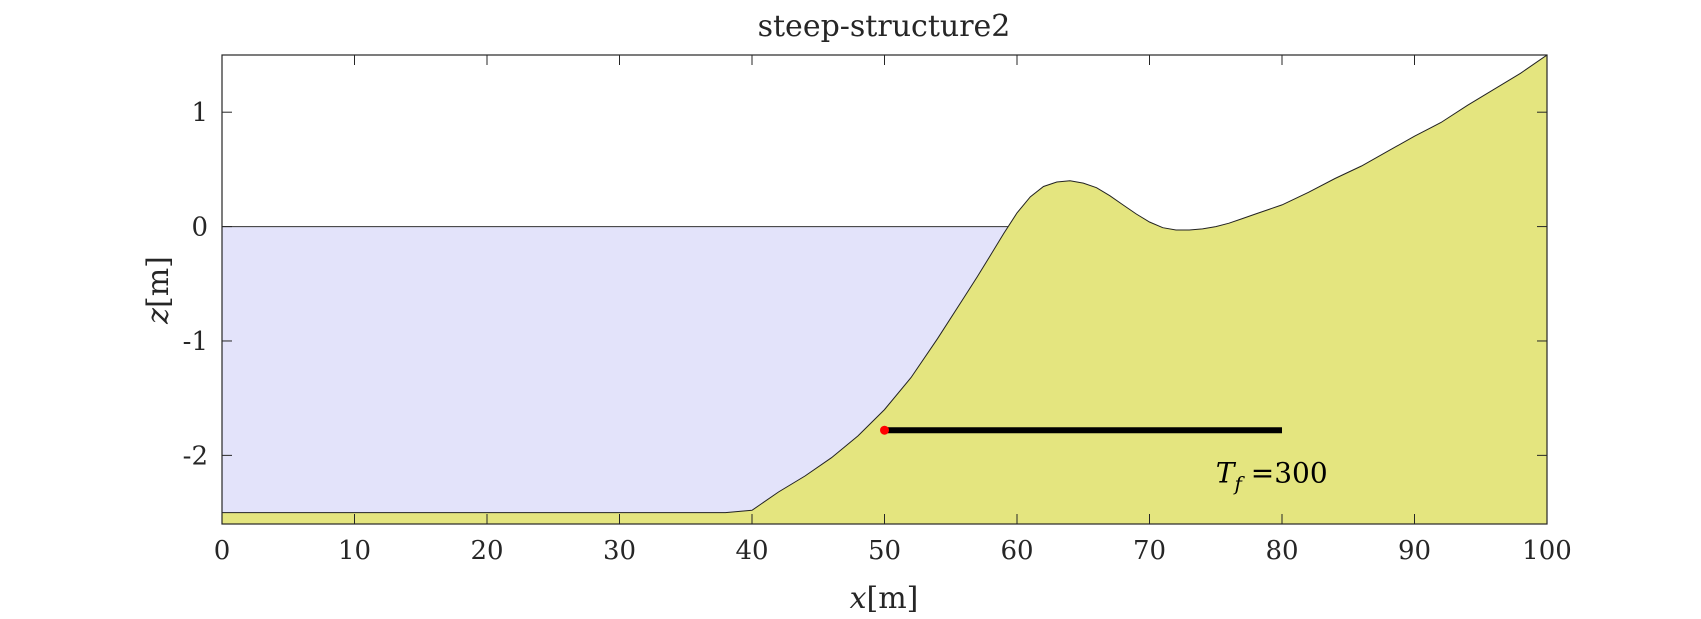 This screenshot has width=1701, height=619. Describe the element at coordinates (486, 551) in the screenshot. I see `x-tick-label: 20` at that location.